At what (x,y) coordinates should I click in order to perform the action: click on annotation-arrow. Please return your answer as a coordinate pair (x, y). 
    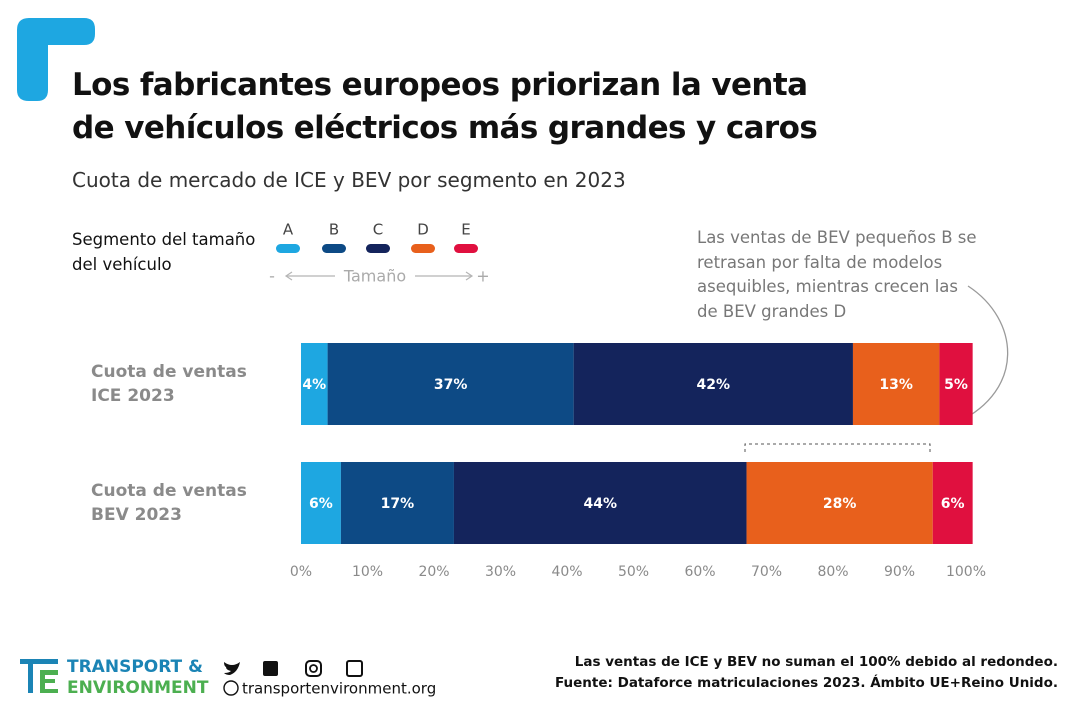
    Looking at the image, I should click on (983, 354).